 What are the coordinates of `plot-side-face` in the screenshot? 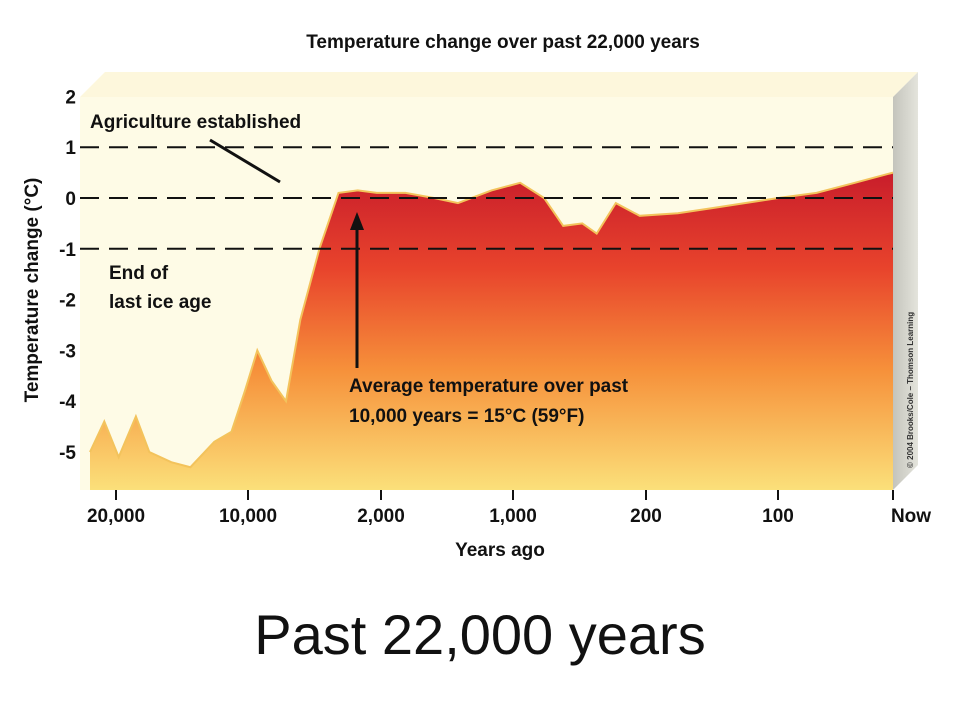 It's located at (905, 281).